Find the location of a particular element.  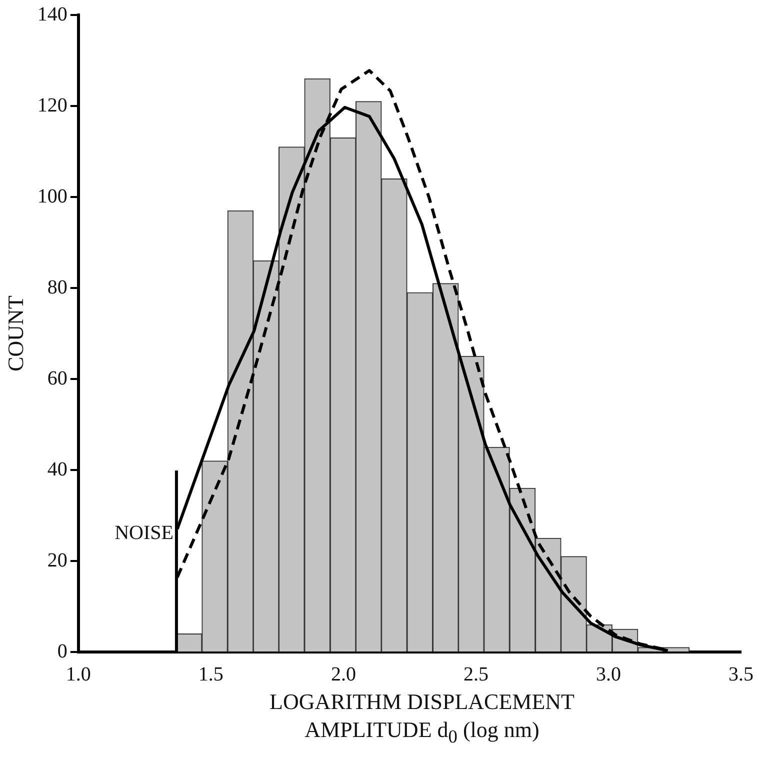

x-tick-label: 3.5 is located at coordinates (741, 674).